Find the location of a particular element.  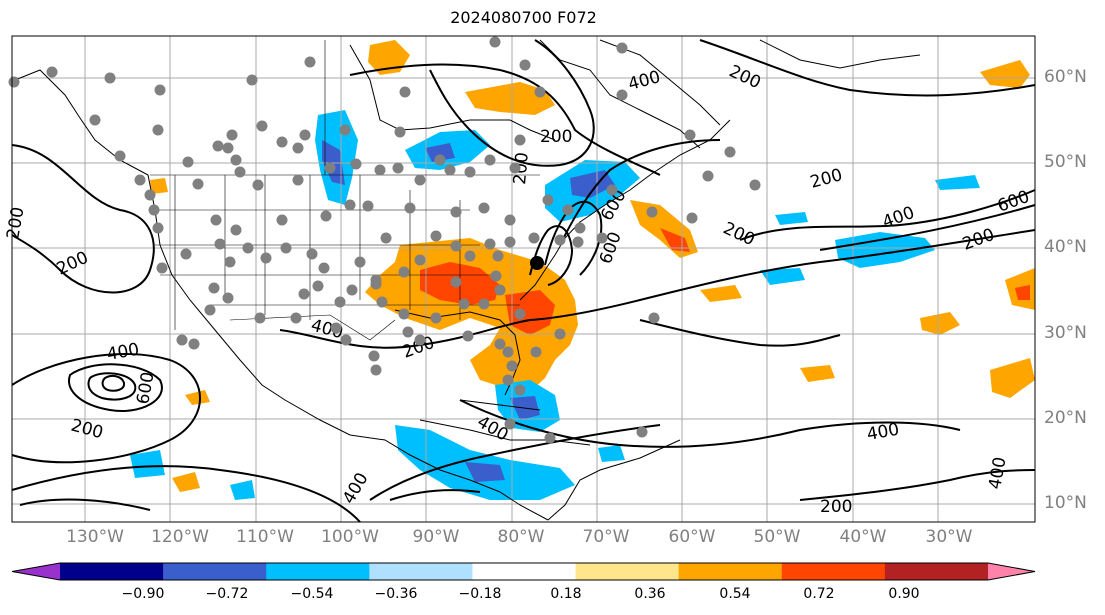

colorbar-extend-low is located at coordinates (36, 571).